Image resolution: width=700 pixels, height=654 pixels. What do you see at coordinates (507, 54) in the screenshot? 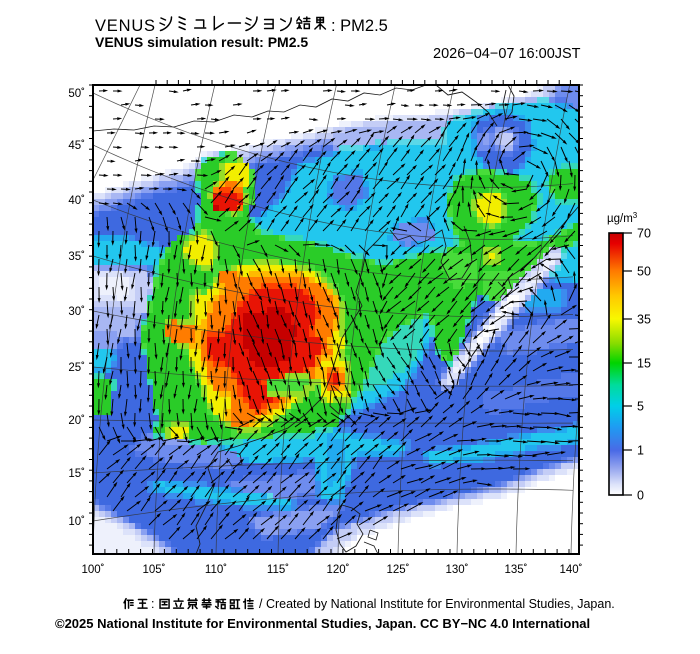
I see `svg-text: 2026−04−07 16:00JST` at bounding box center [507, 54].